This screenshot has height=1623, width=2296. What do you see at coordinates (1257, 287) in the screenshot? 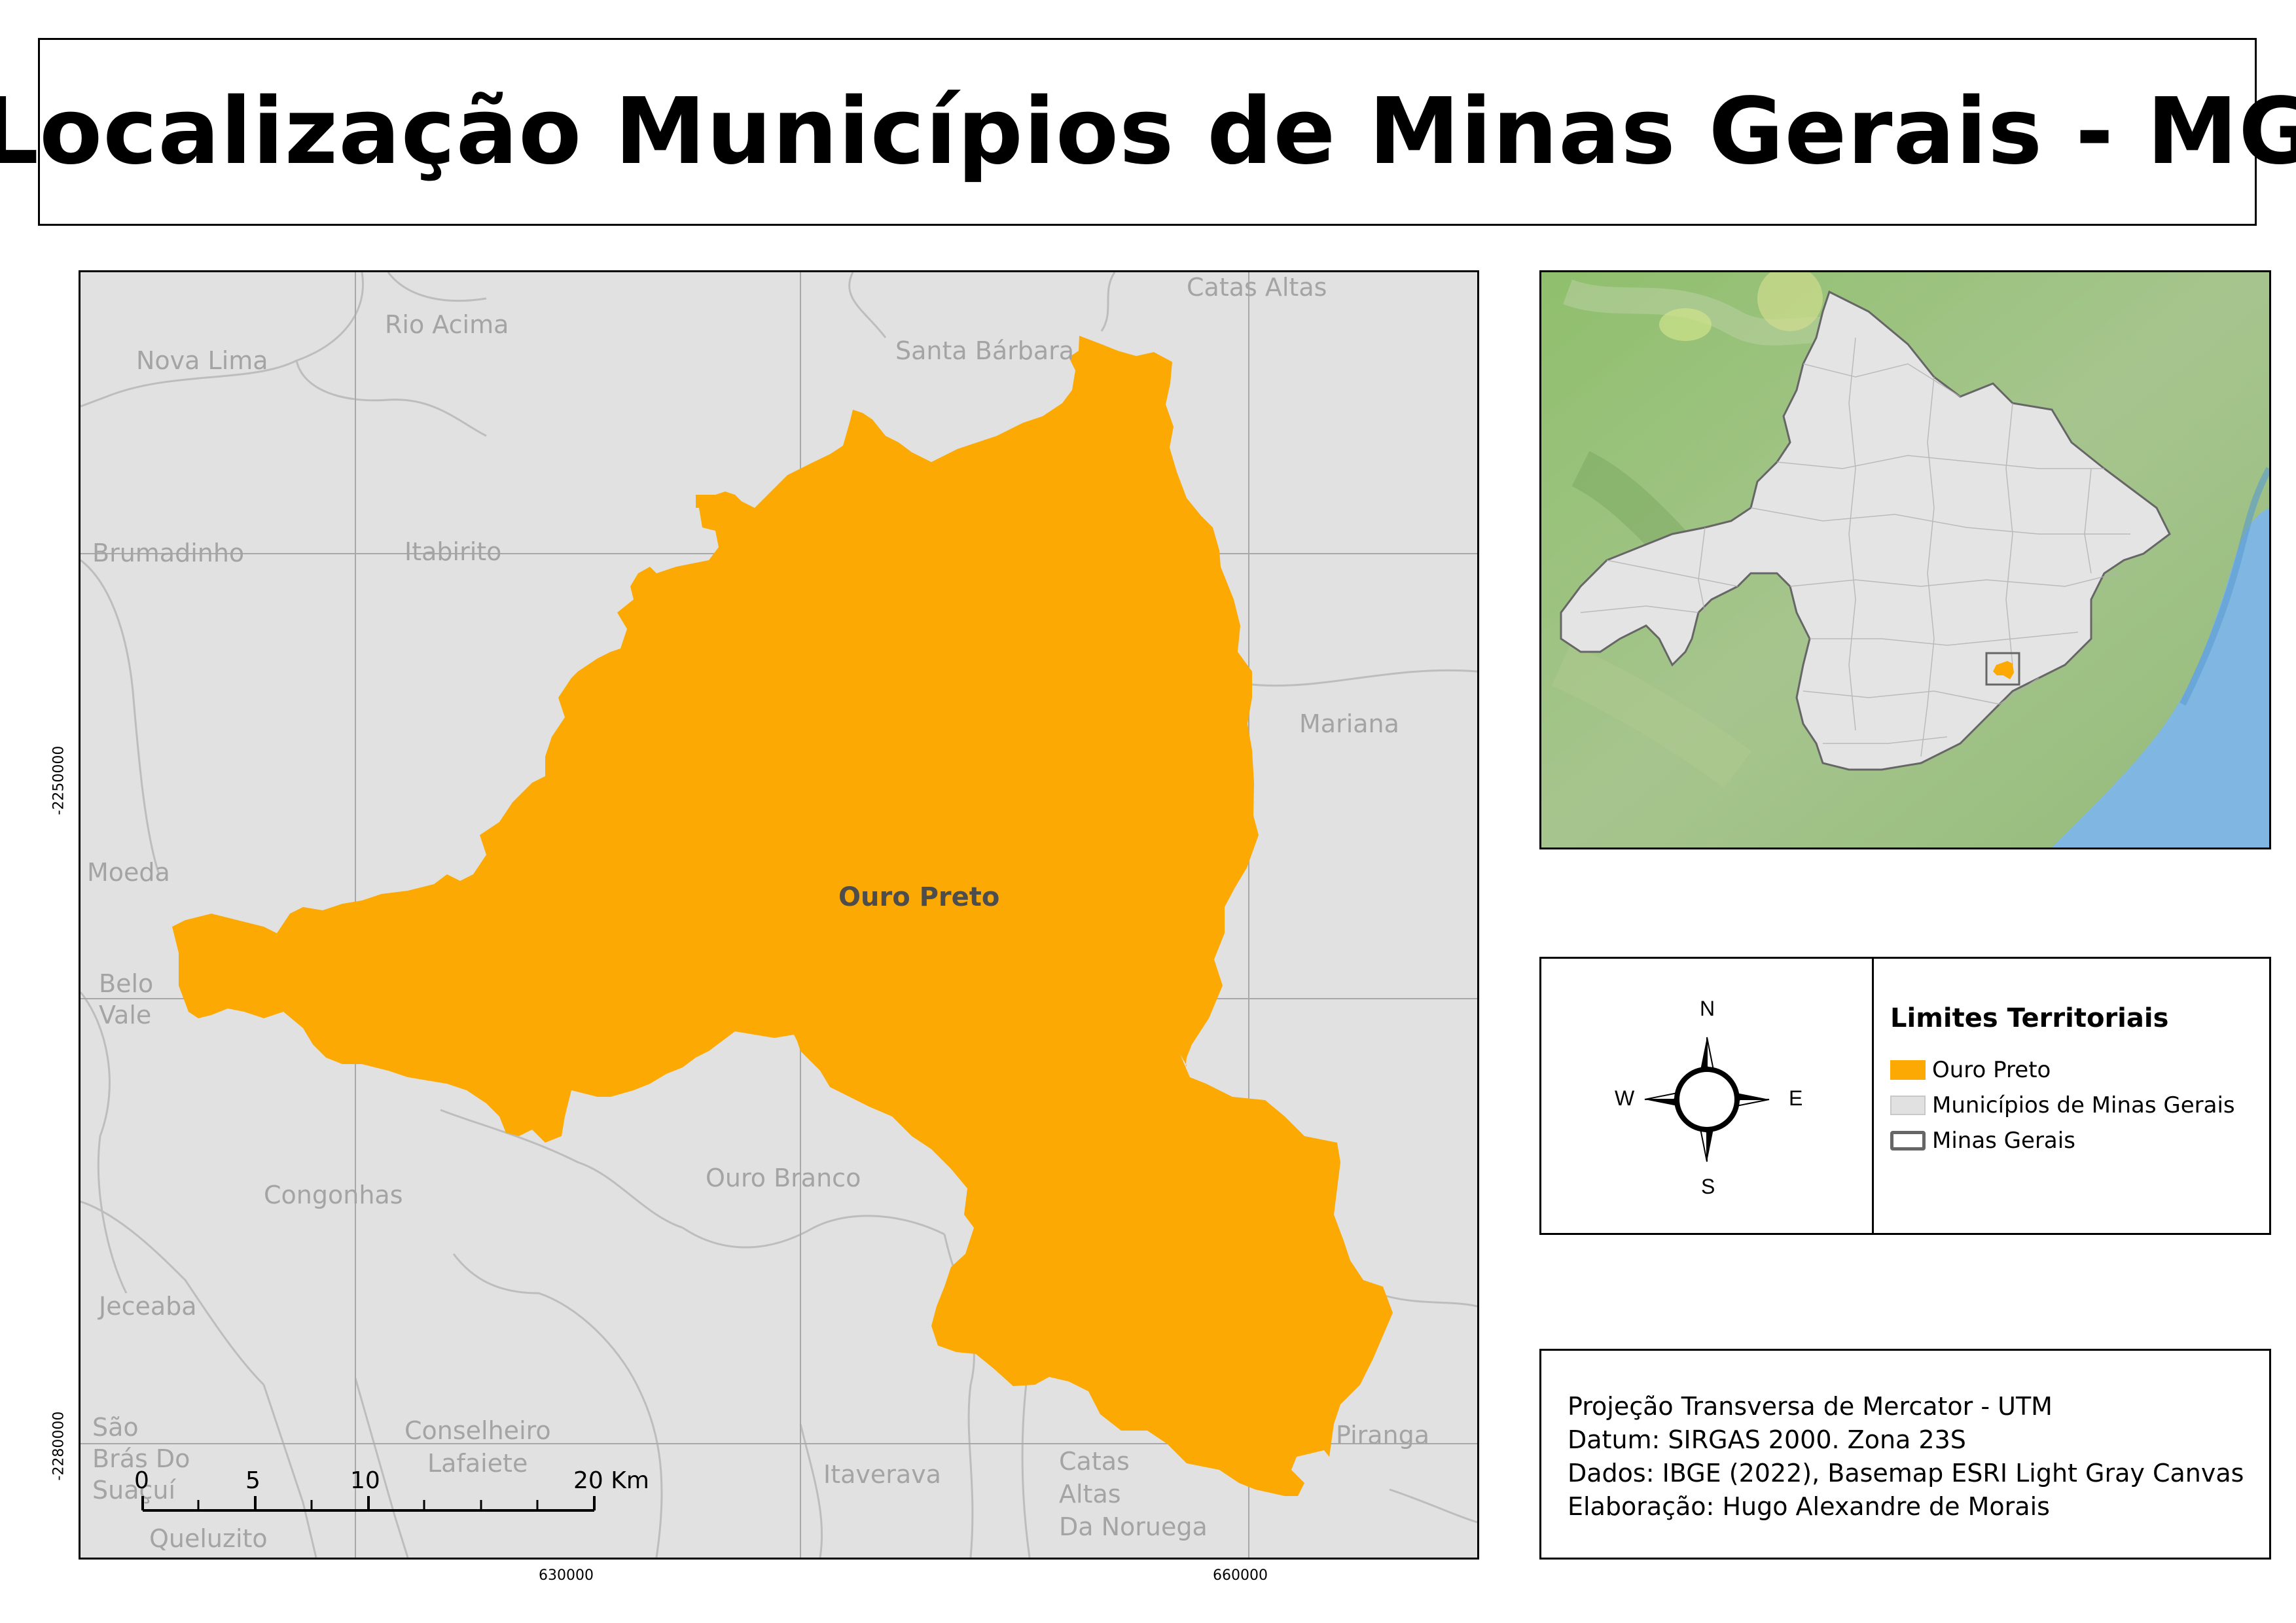
I see `label-catas-altas-north: Catas Altas` at bounding box center [1257, 287].